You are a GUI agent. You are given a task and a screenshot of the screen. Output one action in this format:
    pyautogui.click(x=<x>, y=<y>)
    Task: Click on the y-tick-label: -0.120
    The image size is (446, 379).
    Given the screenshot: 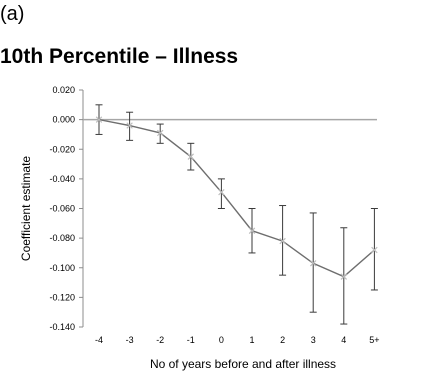 What is the action you would take?
    pyautogui.click(x=62, y=297)
    